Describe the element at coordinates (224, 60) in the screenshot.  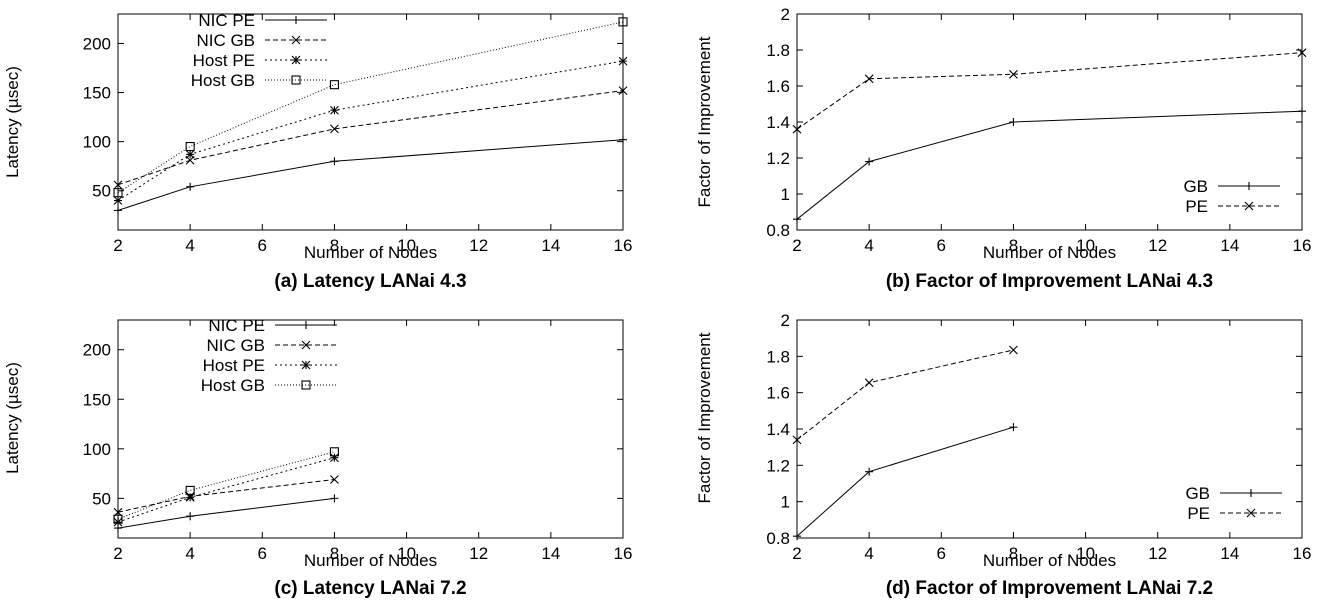
I see `legend-label: Host PE` at that location.